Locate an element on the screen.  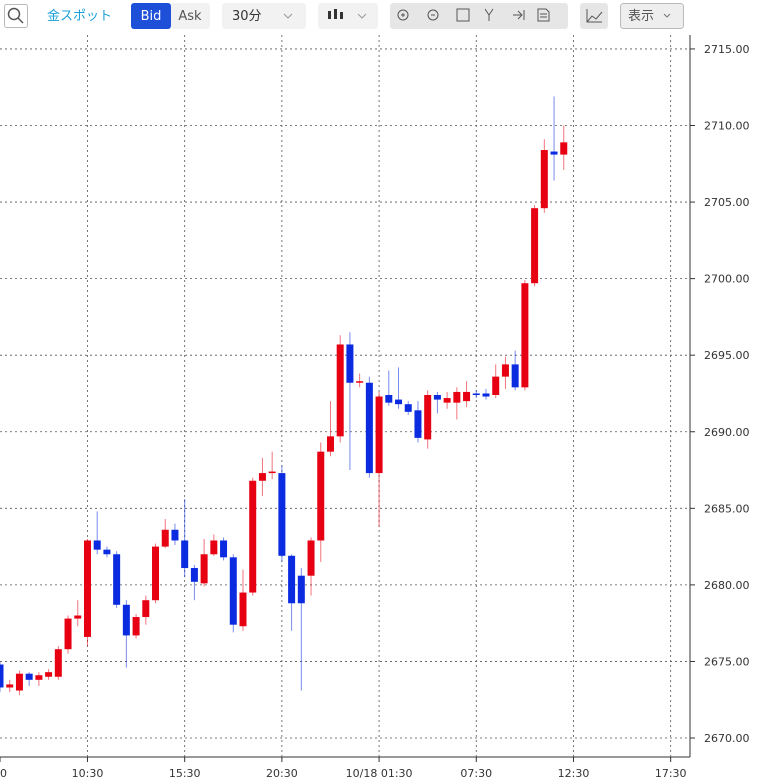
x-tick-label: 0 is located at coordinates (3, 773).